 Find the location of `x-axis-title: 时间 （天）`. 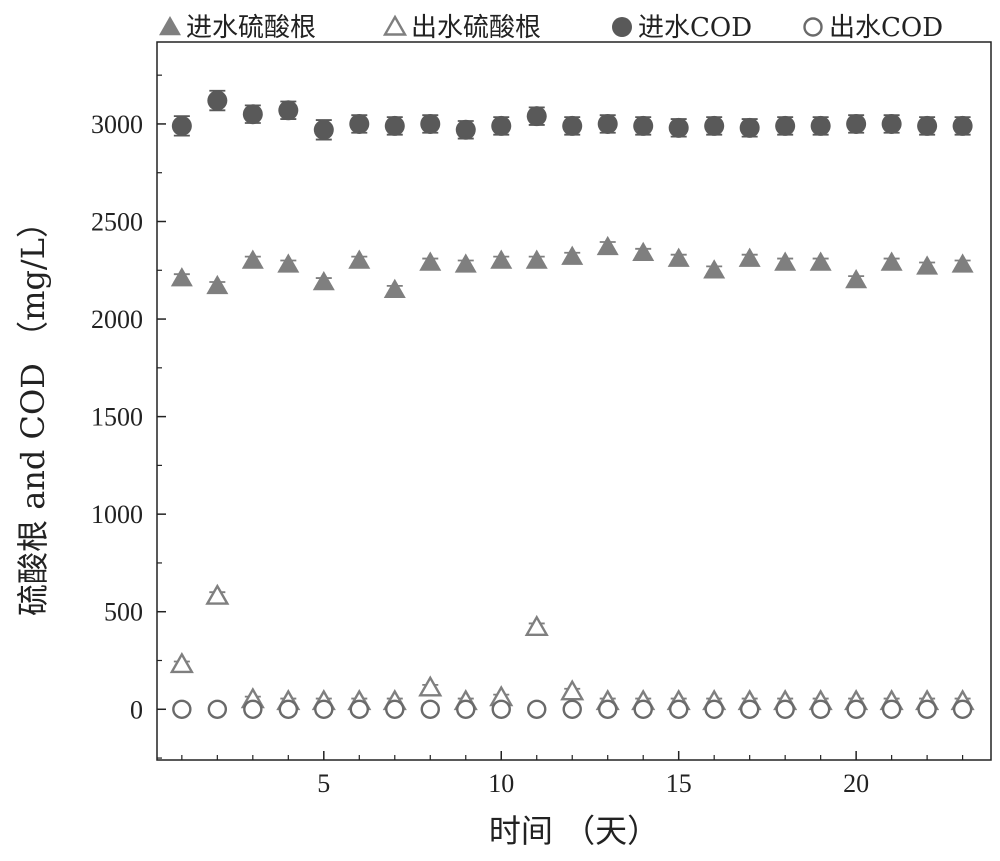

x-axis-title: 时间 （天） is located at coordinates (574, 831).